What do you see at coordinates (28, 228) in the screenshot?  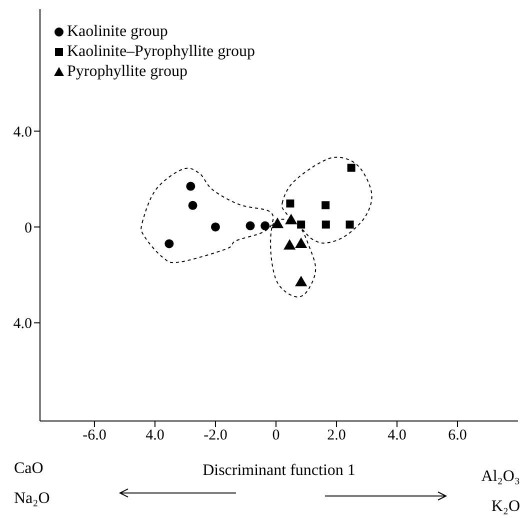 I see `y-tick-label: 0` at bounding box center [28, 228].